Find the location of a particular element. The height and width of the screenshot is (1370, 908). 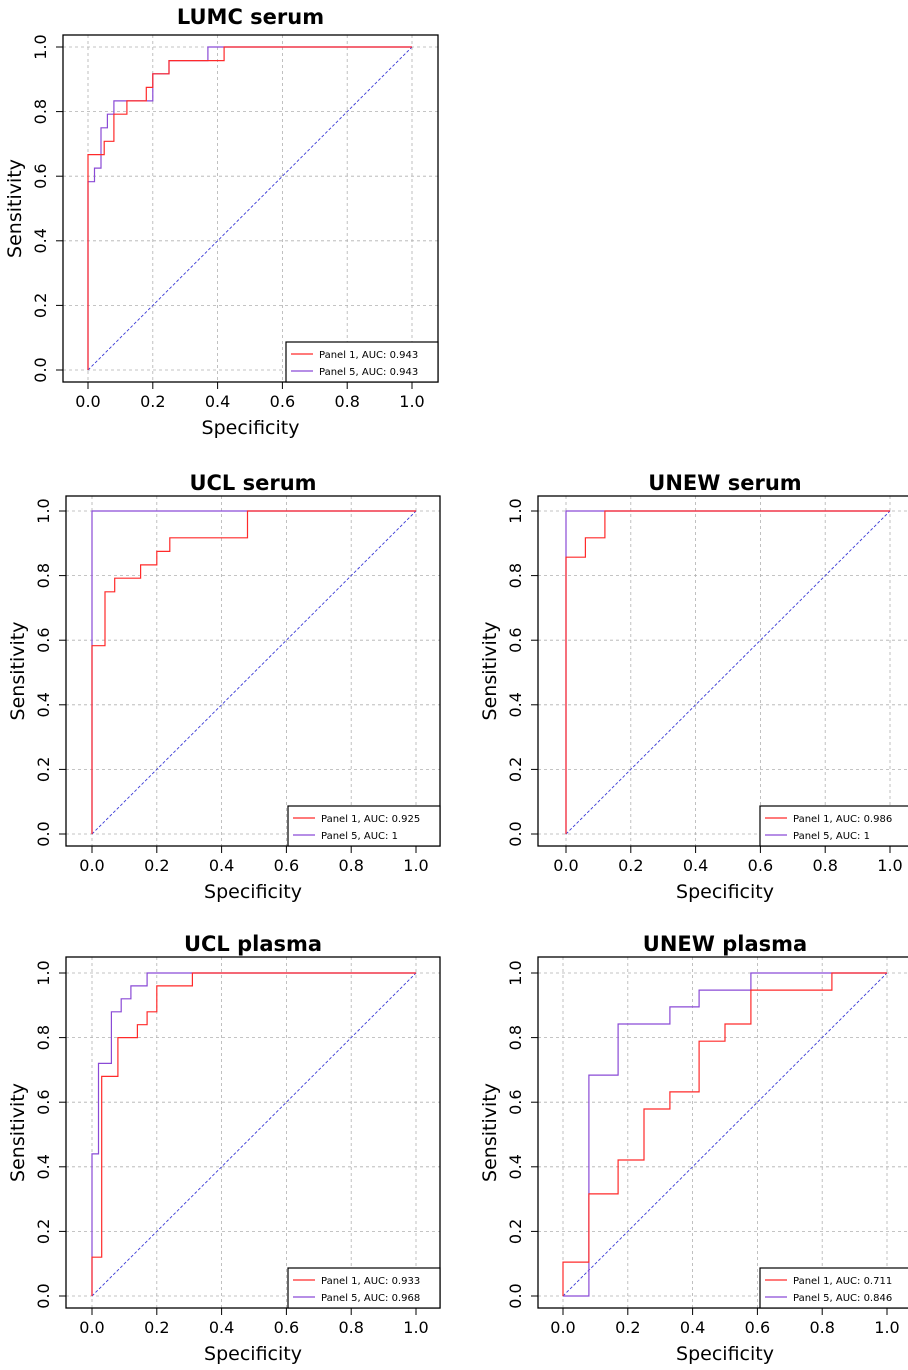

legend-entry: Panel 1, AUC: 0.711 is located at coordinates (842, 1281).